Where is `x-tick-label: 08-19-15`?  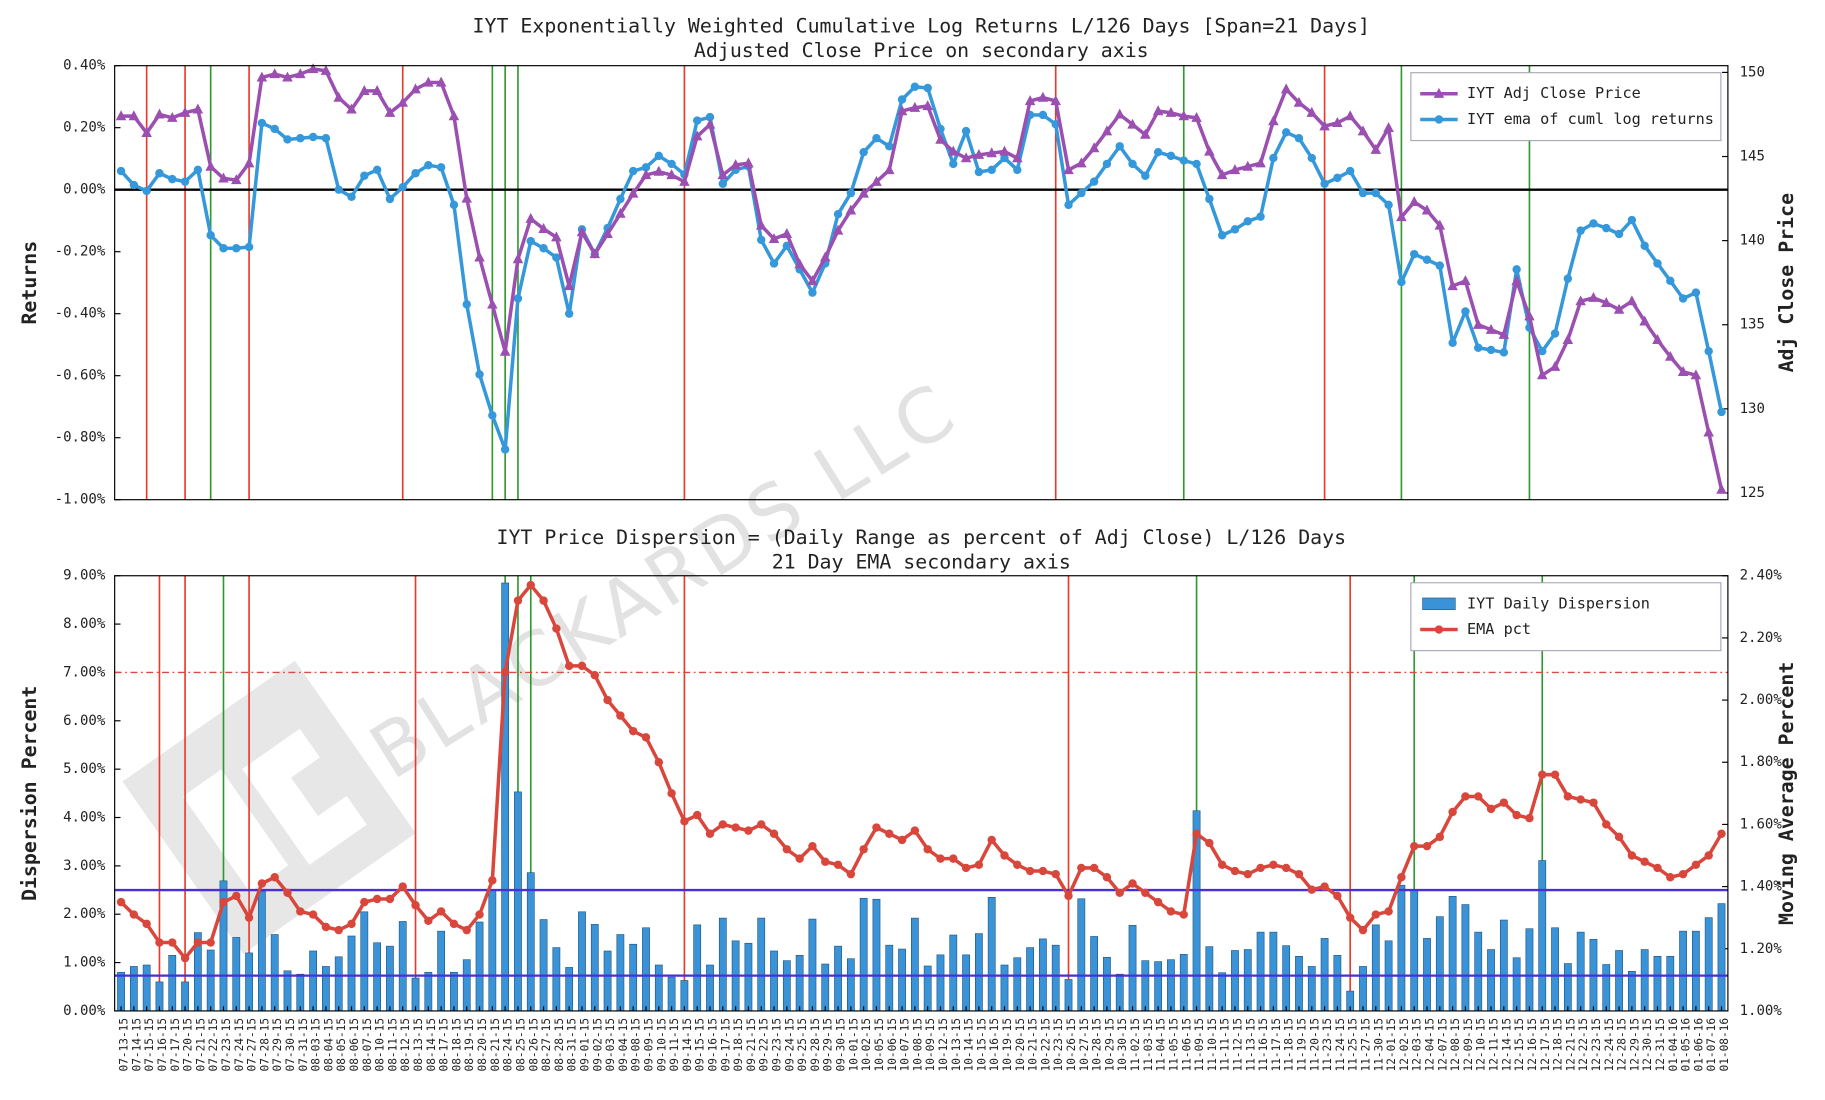 x-tick-label: 08-19-15 is located at coordinates (469, 1045).